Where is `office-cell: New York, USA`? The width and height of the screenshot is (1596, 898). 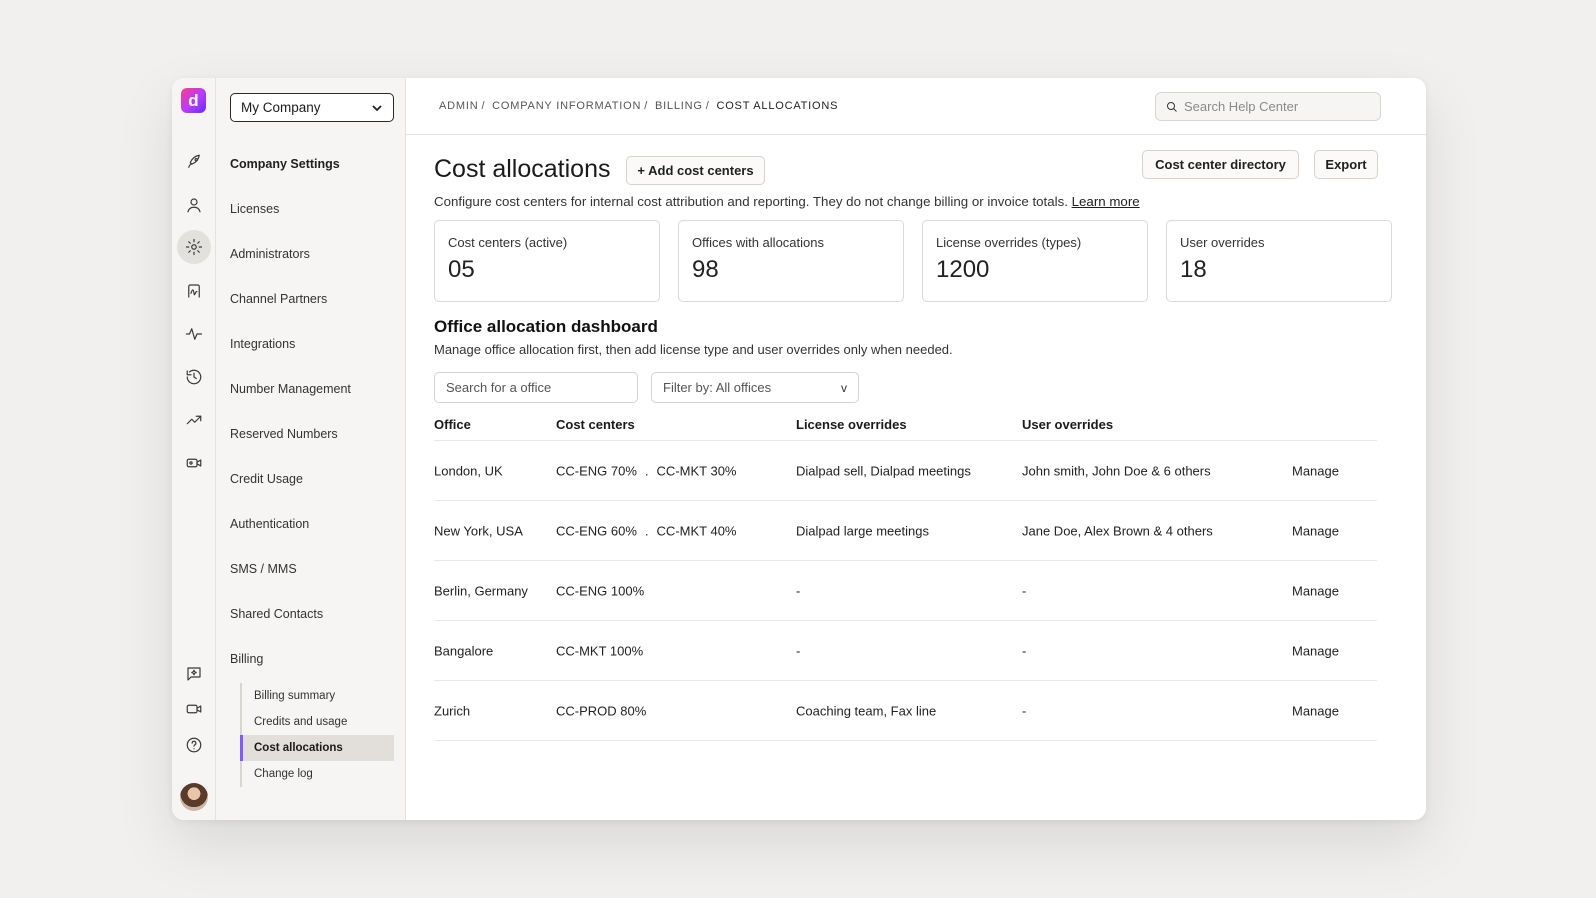 office-cell: New York, USA is located at coordinates (478, 530).